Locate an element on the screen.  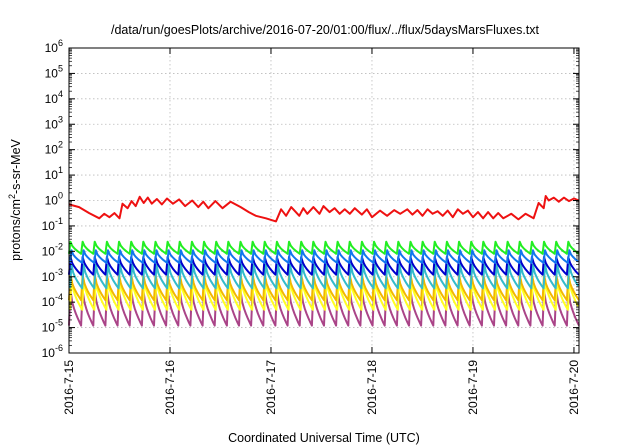
y-tick-label: 10⁻³ is located at coordinates (52, 275).